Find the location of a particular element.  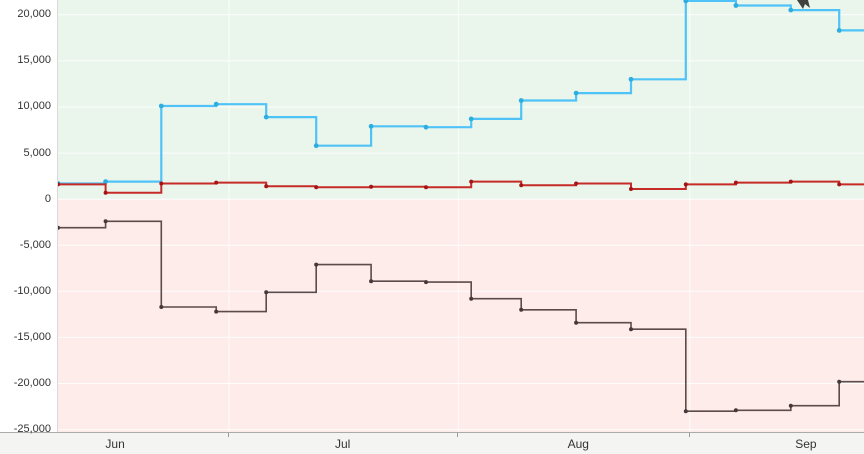

x-tick-label: Sep is located at coordinates (806, 444).